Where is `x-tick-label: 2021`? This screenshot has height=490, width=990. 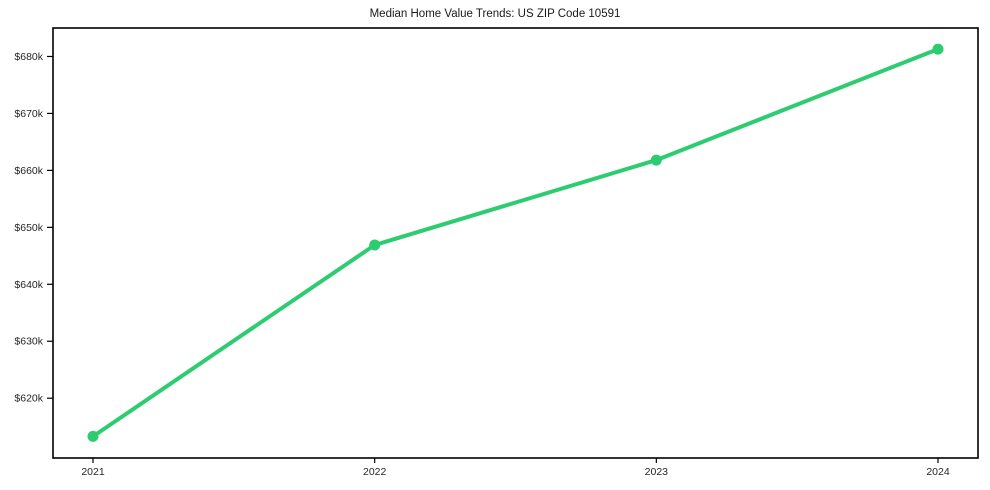 x-tick-label: 2021 is located at coordinates (93, 472).